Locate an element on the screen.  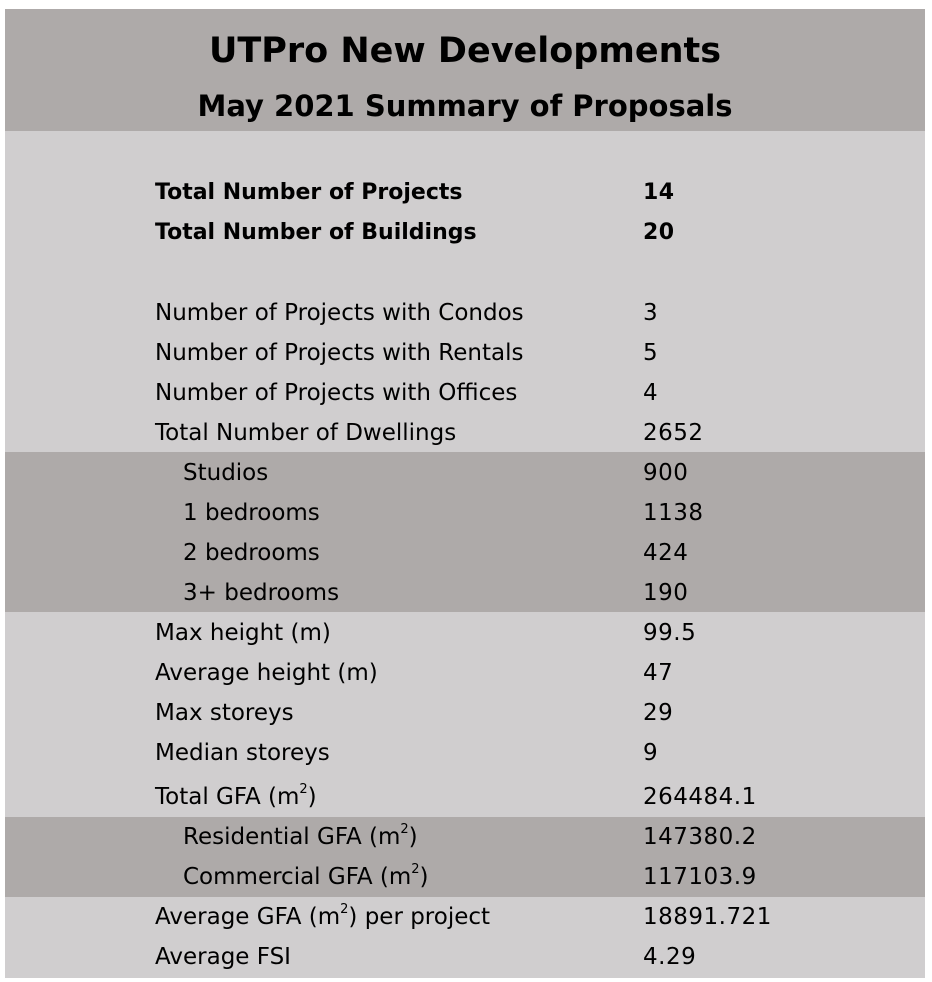
row-label: Max storeys is located at coordinates (224, 713).